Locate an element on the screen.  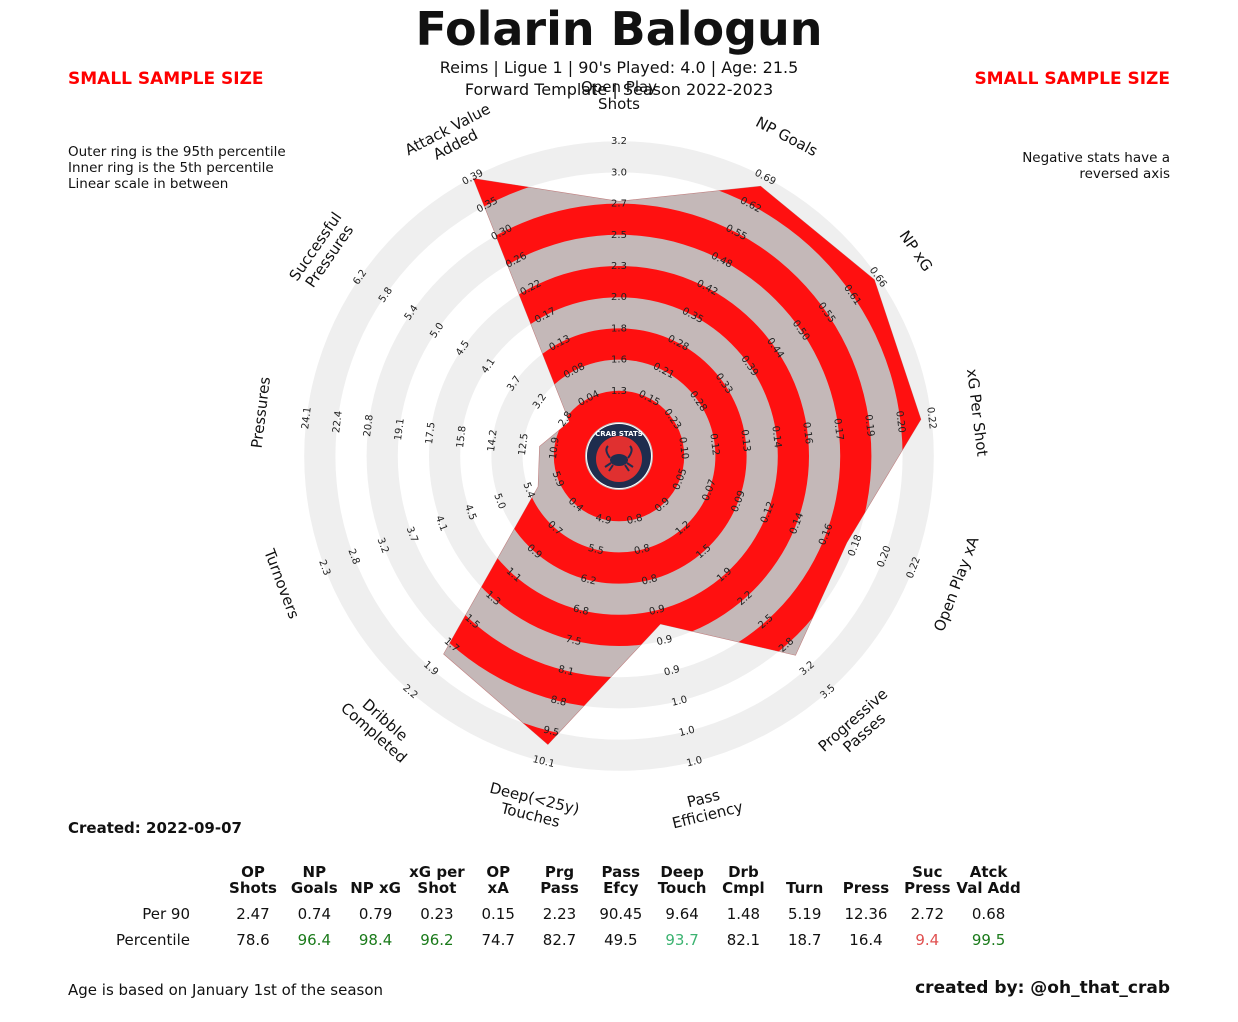
tick-label: 6.2 is located at coordinates (588, 580).